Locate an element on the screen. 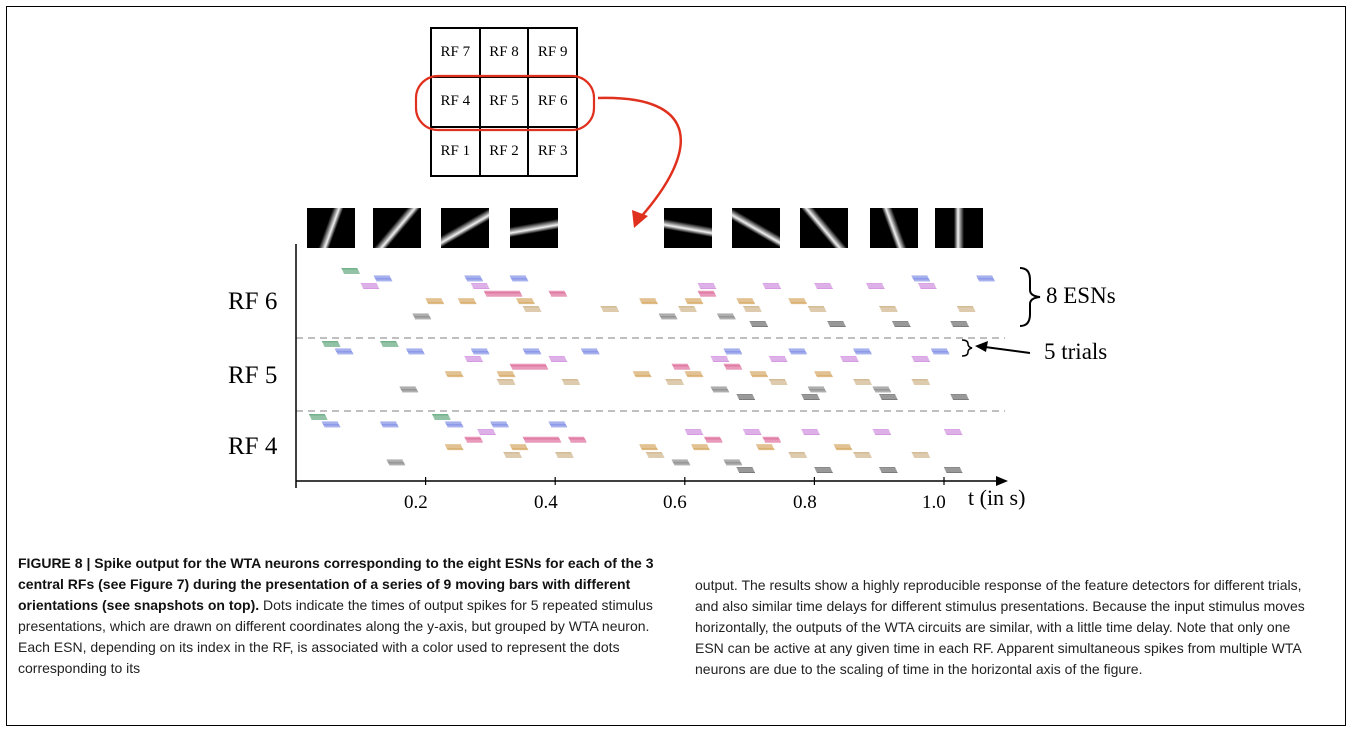 The height and width of the screenshot is (733, 1355). rf-cell-6: RF 6 is located at coordinates (552, 102).